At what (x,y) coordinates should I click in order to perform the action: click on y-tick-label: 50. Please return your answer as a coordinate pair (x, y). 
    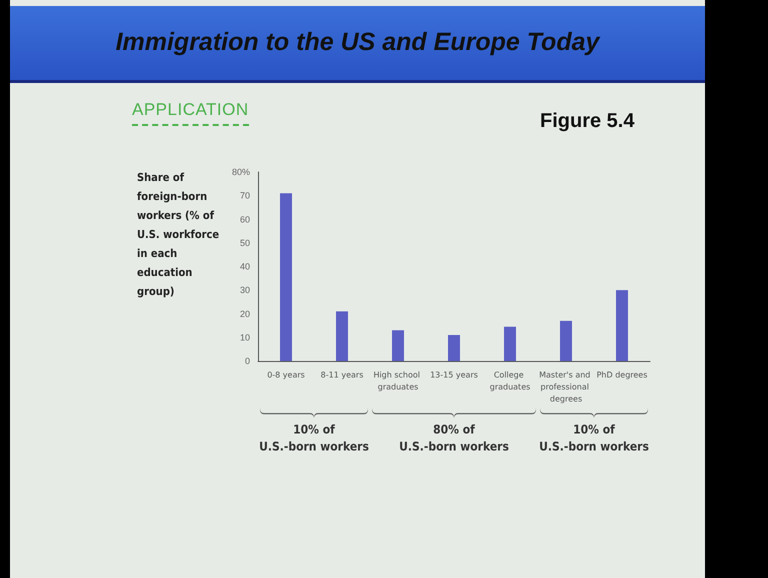
    Looking at the image, I should click on (245, 243).